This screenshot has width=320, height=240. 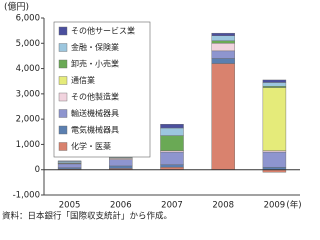 I want to click on x-tick-label: 2009, so click(x=275, y=206).